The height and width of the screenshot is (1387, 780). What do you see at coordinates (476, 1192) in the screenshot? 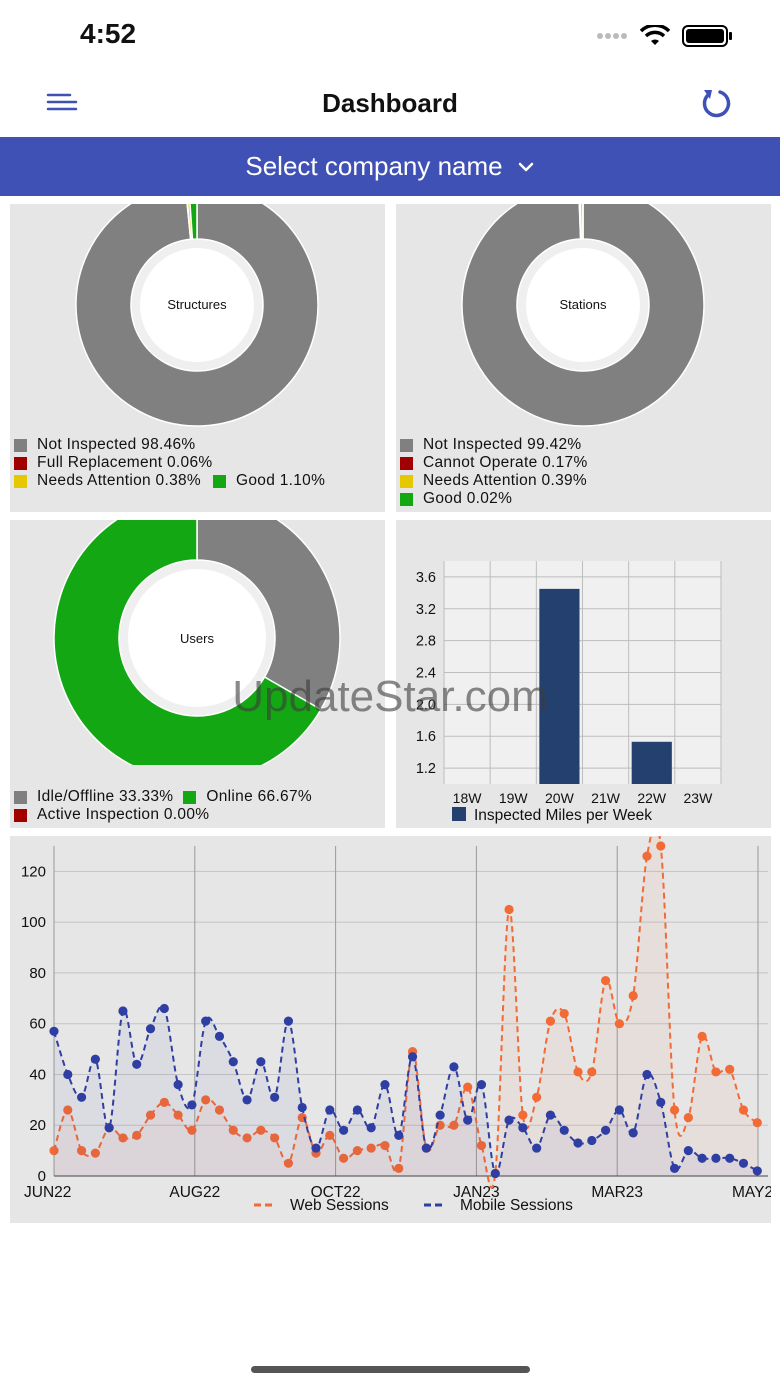
I see `x-tick-label: JAN23` at bounding box center [476, 1192].